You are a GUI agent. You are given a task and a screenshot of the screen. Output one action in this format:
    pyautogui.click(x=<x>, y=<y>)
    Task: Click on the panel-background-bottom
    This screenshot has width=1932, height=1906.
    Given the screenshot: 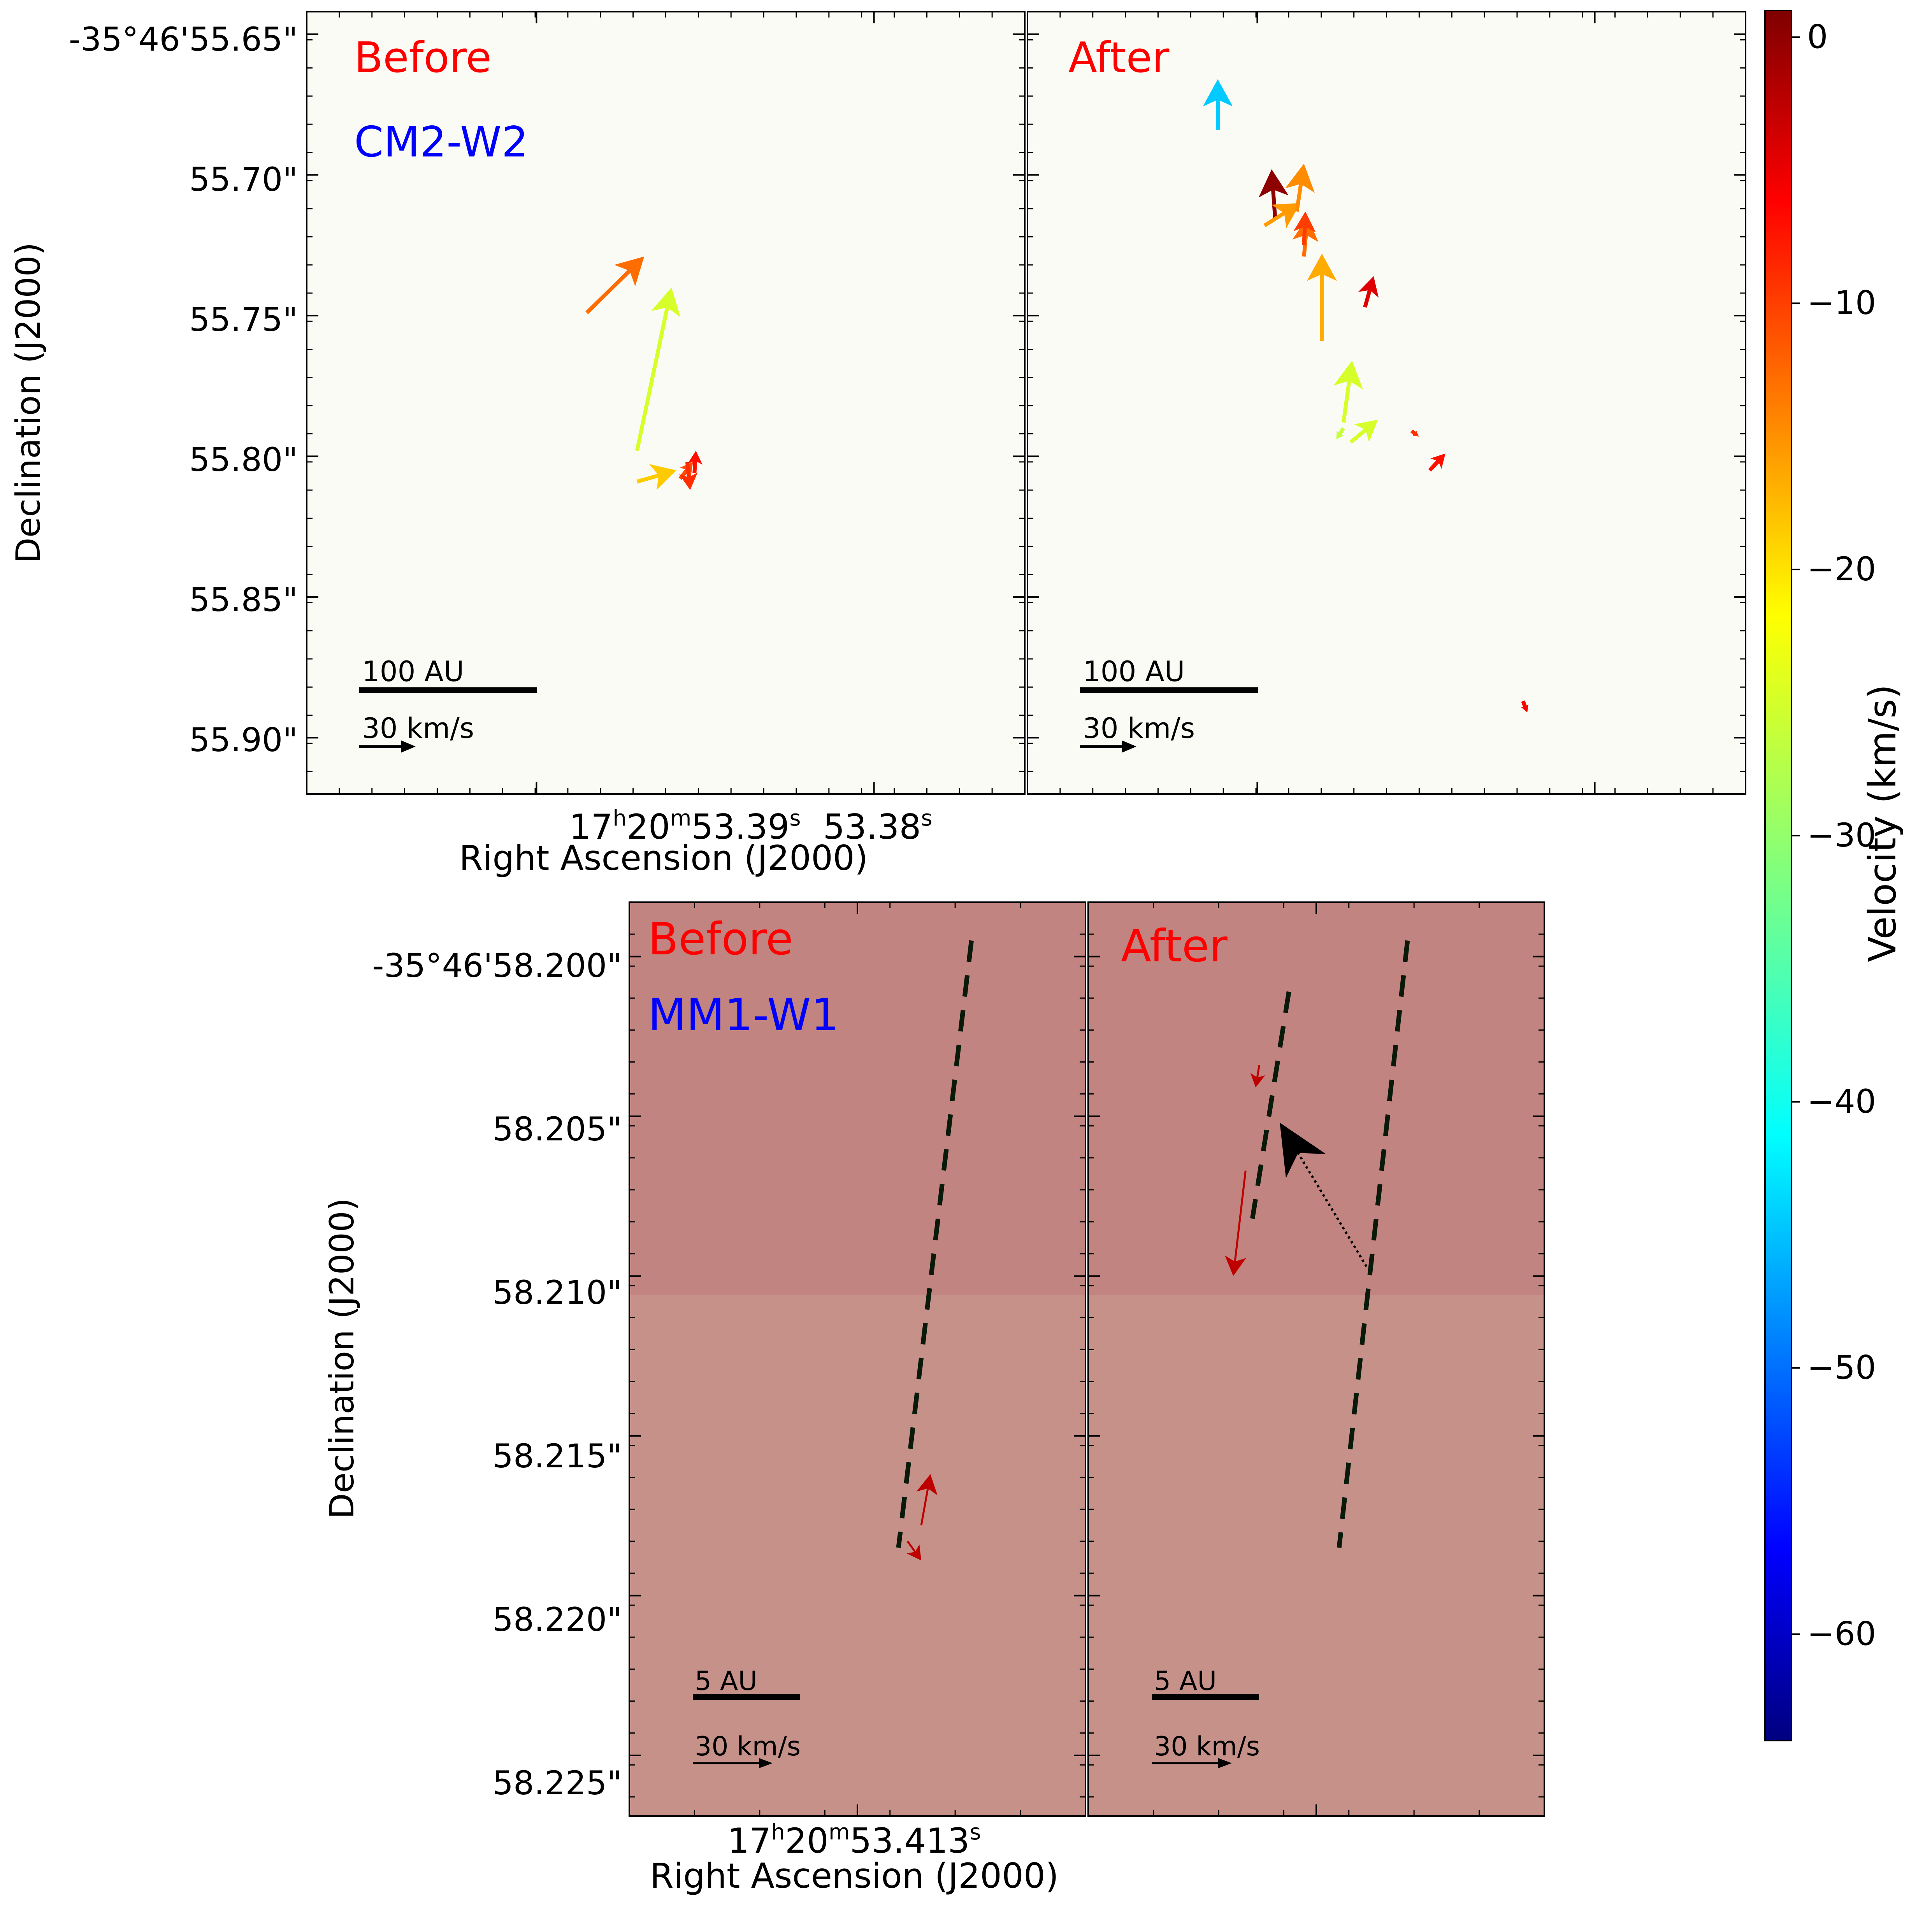 What is the action you would take?
    pyautogui.click(x=1316, y=1555)
    